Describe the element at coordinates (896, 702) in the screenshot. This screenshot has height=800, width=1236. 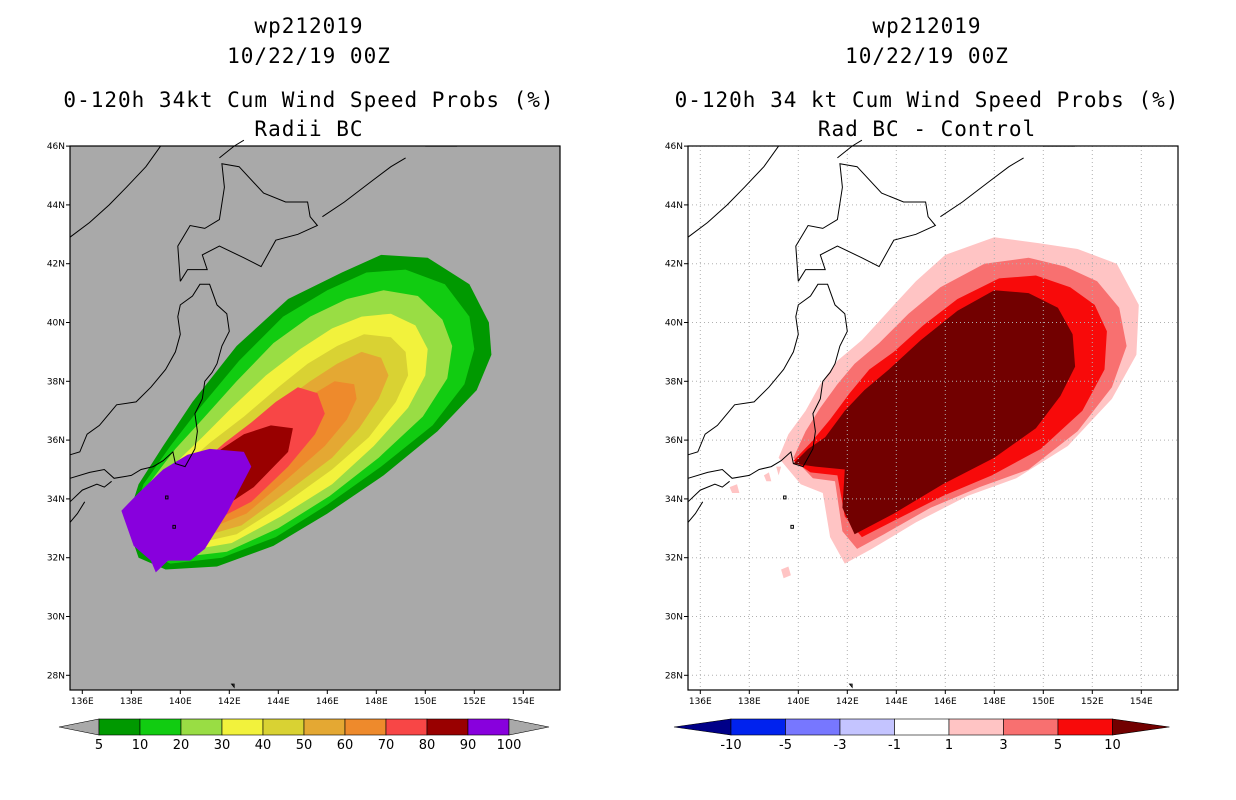
I see `x-tick-label: 144E` at that location.